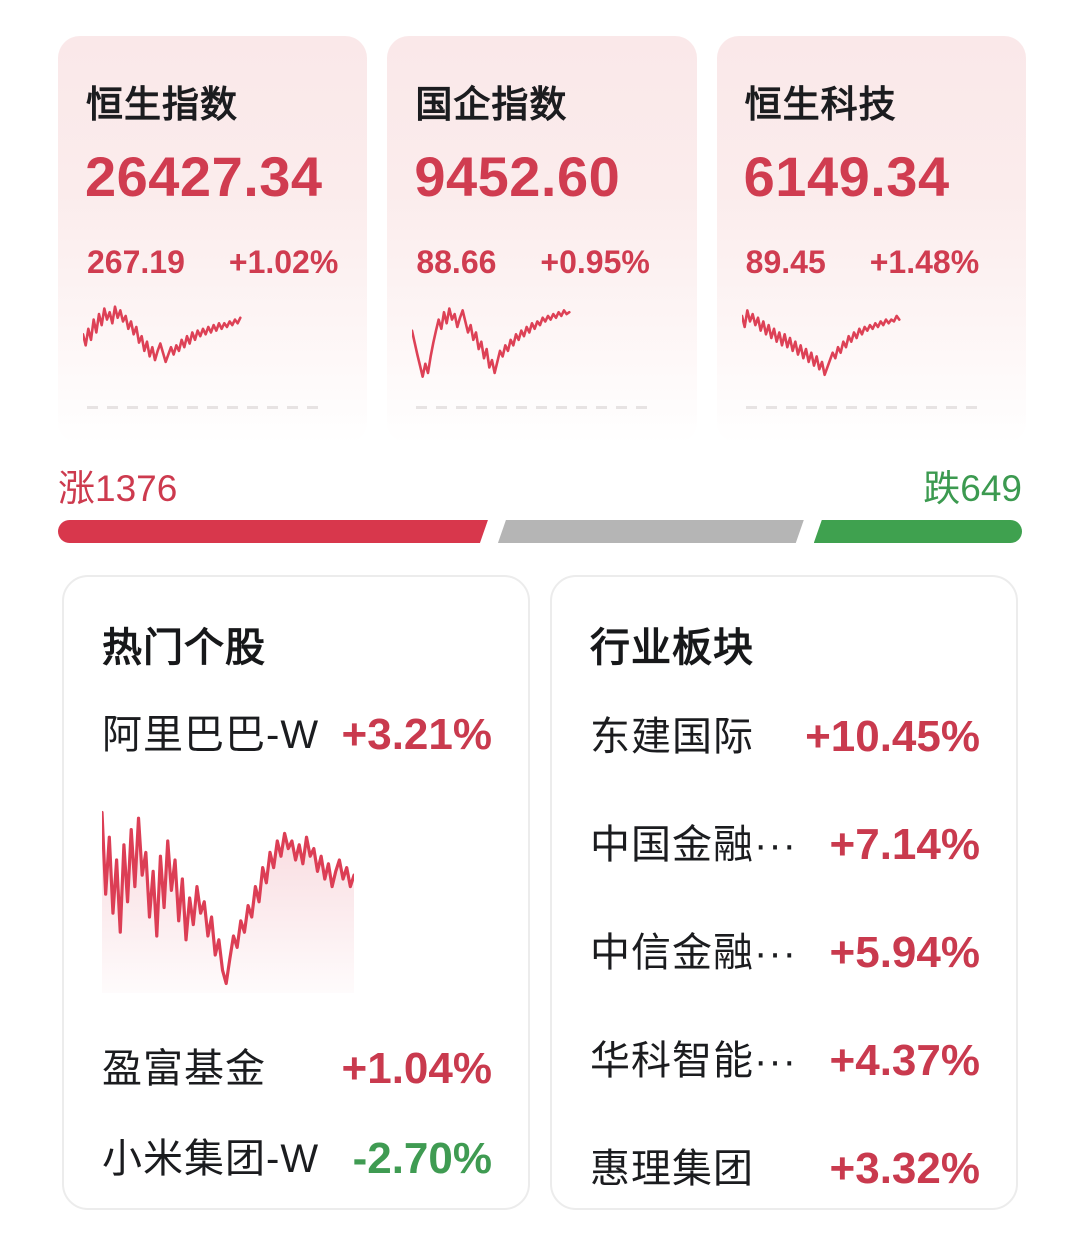 The image size is (1080, 1236). I want to click on sector-name: 东建国际, so click(672, 737).